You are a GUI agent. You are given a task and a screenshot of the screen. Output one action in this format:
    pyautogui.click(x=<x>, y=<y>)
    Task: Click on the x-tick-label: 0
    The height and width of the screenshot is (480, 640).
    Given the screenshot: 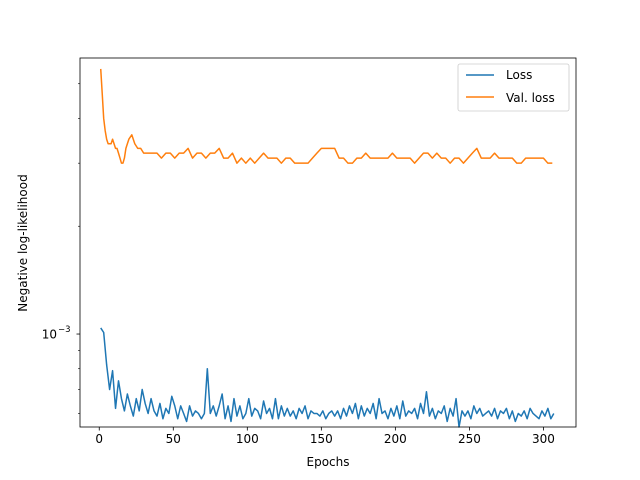 What is the action you would take?
    pyautogui.click(x=99, y=439)
    